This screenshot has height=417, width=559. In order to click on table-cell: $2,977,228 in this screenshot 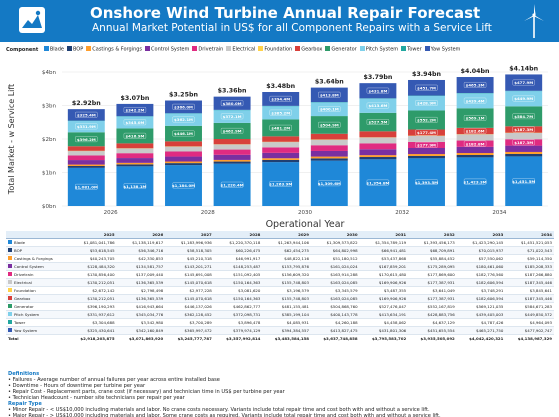, I will do `click(189, 290)`.